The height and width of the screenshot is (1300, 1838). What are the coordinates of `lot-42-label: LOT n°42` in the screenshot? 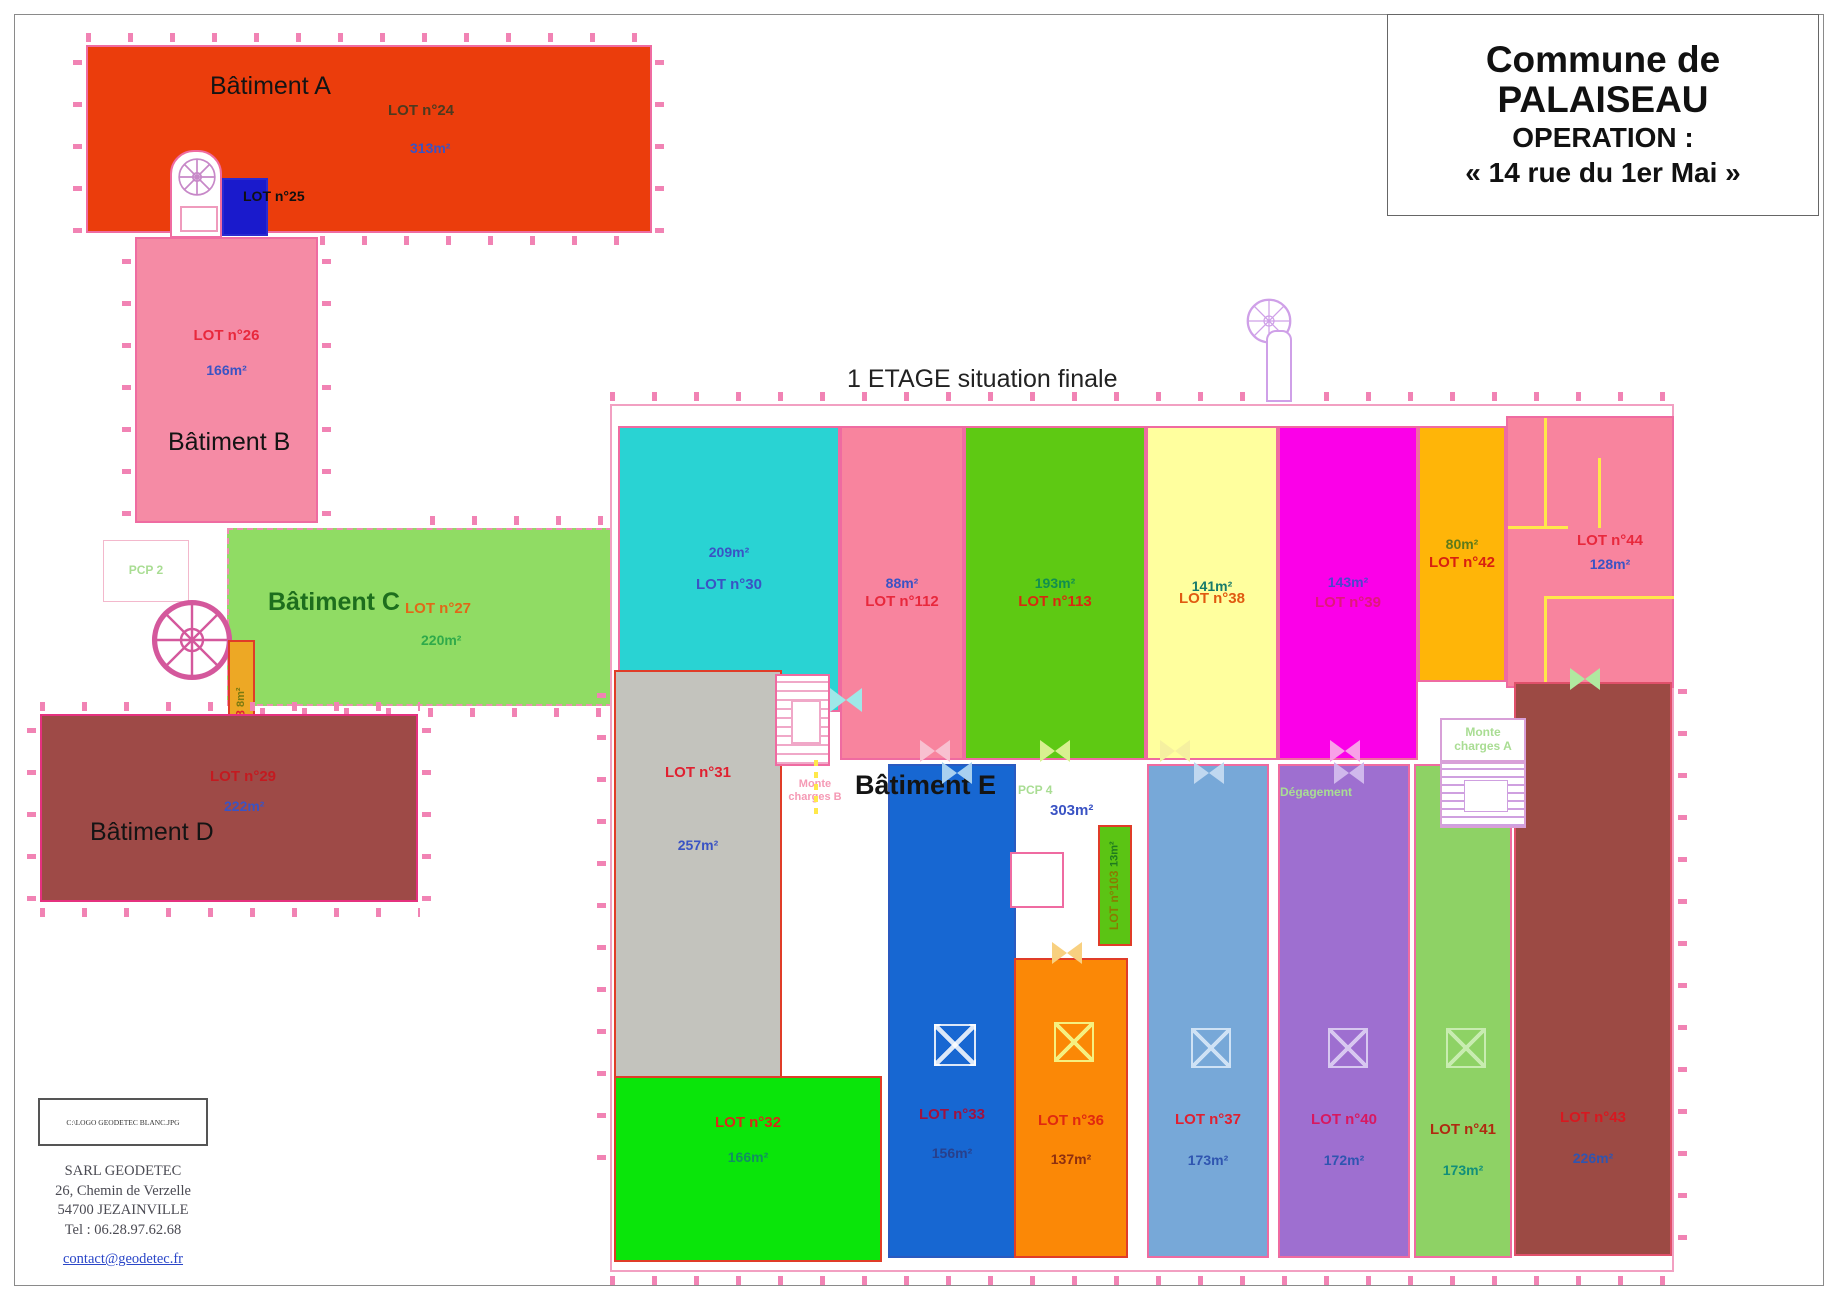 It's located at (1461, 563).